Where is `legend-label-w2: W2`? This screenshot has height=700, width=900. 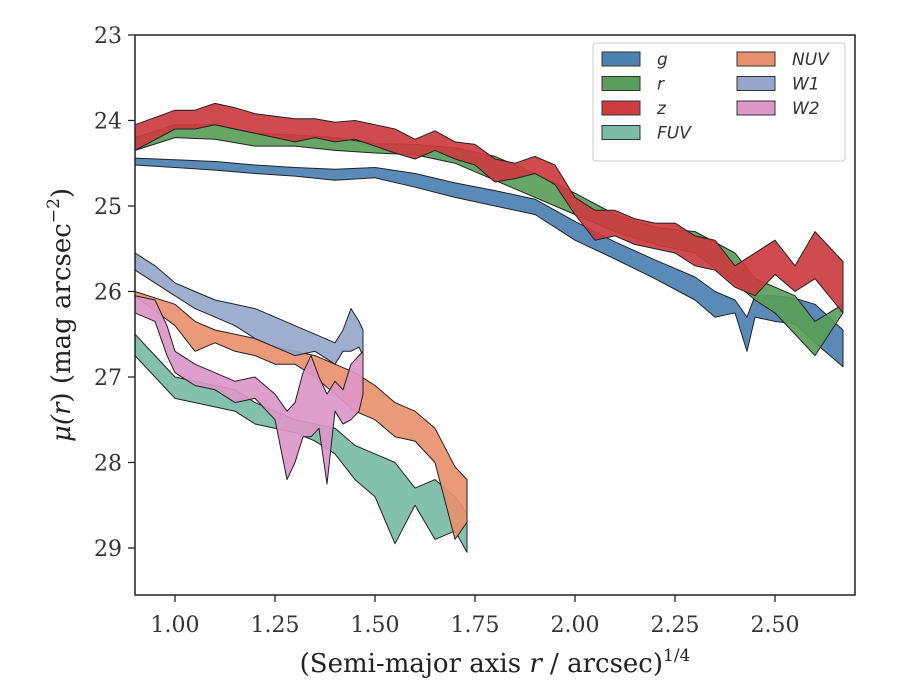 legend-label-w2: W2 is located at coordinates (806, 109).